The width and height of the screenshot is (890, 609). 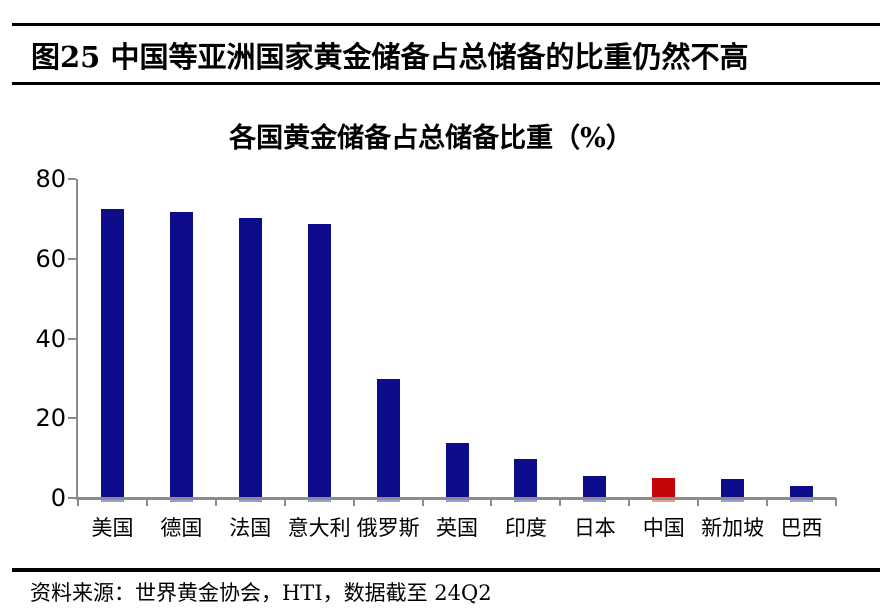 What do you see at coordinates (457, 528) in the screenshot?
I see `x-tick-label-5: 英国` at bounding box center [457, 528].